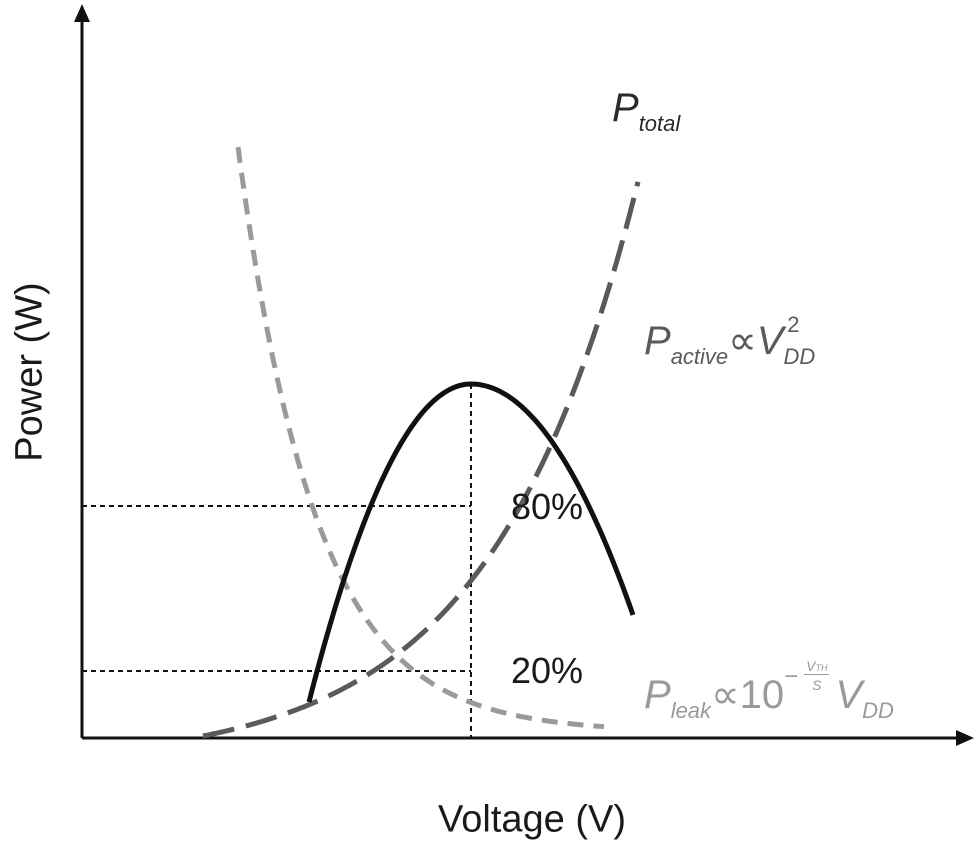  Describe the element at coordinates (762, 695) in the screenshot. I see `leak-base: 10` at that location.